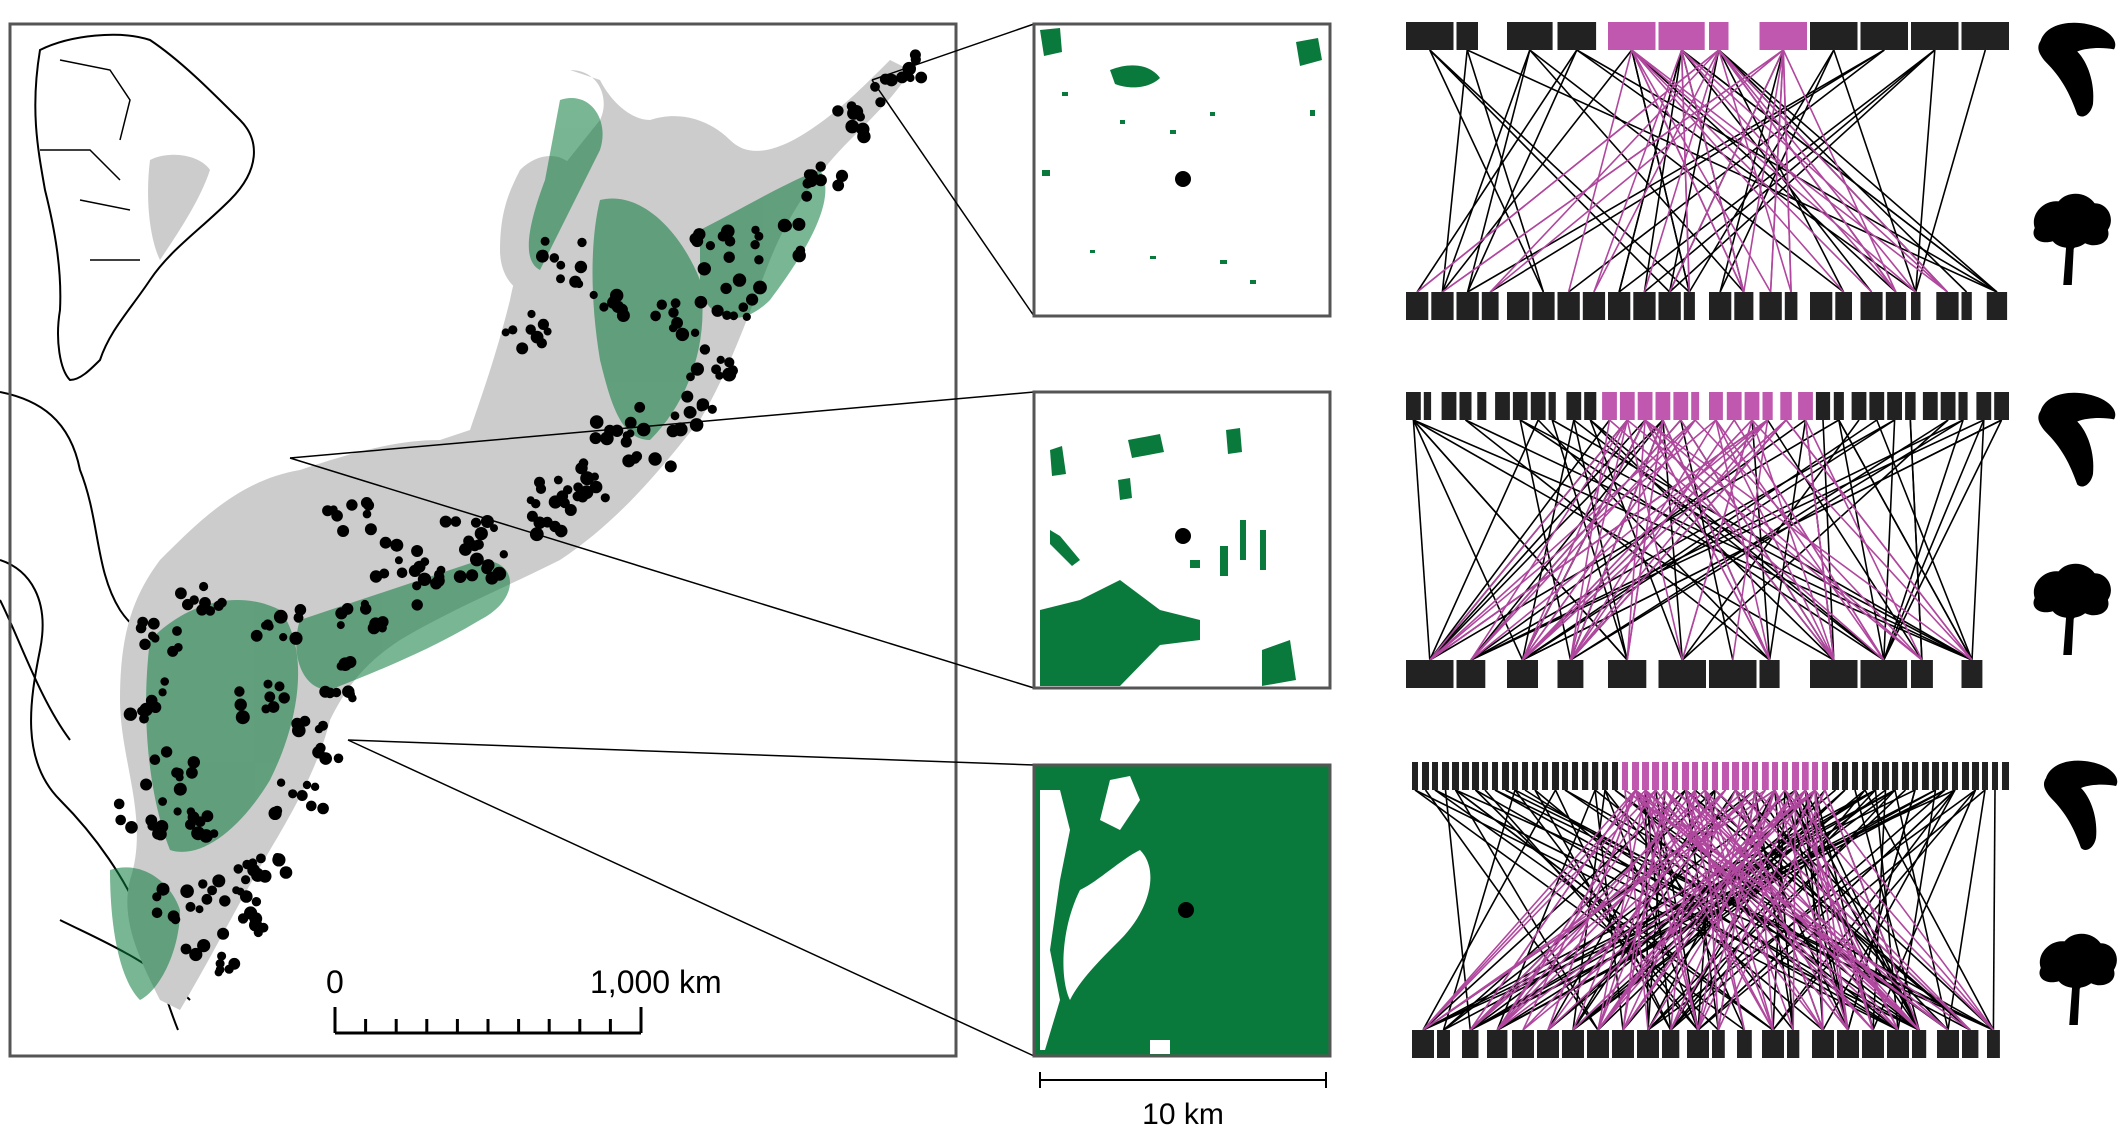 The image size is (2128, 1136). What do you see at coordinates (2077, 69) in the screenshot?
I see `toucan-icon` at bounding box center [2077, 69].